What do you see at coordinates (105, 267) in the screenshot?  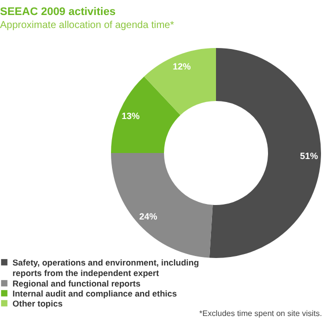 I see `legend-label: Safety, operations and environment, including reports from the independent expert` at bounding box center [105, 267].